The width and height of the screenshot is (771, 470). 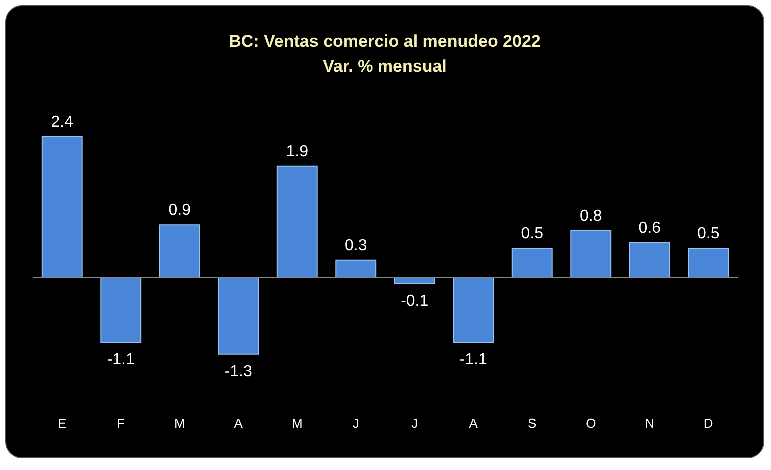 I want to click on x-tick-label: E, so click(x=63, y=423).